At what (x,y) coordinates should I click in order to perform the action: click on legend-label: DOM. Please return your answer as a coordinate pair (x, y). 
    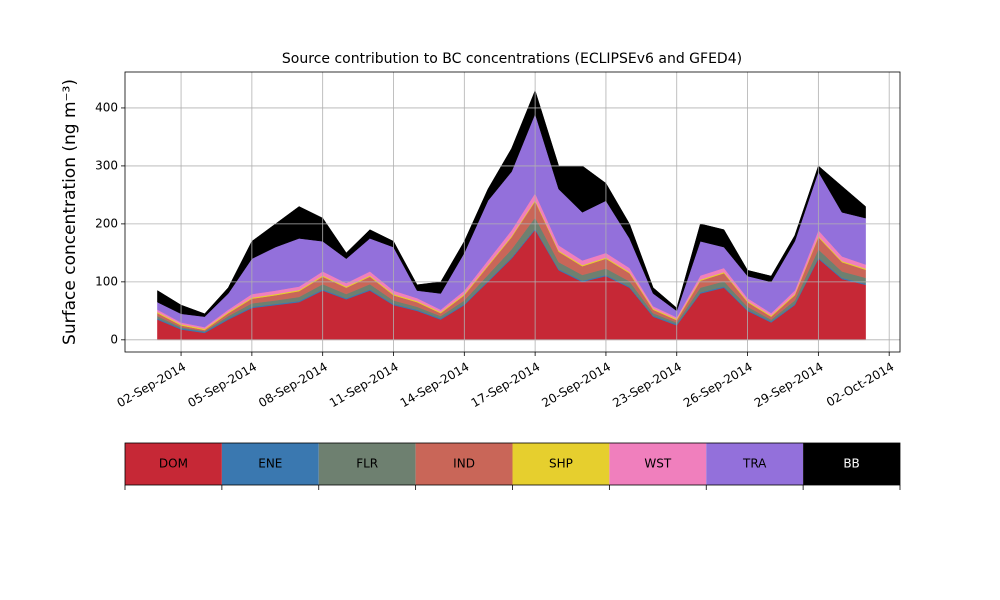
    Looking at the image, I should click on (173, 464).